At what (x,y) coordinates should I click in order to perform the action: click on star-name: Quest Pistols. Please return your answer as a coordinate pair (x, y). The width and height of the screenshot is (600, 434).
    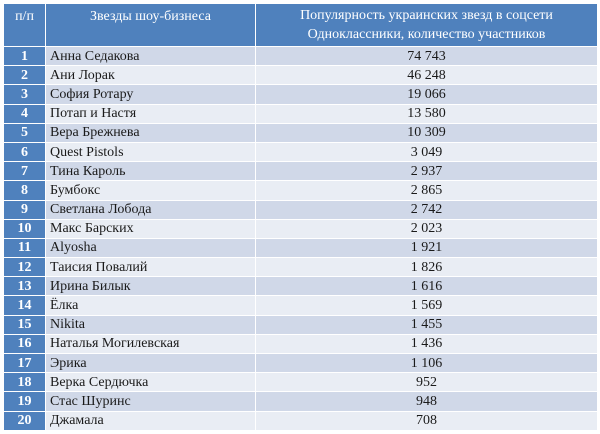
    Looking at the image, I should click on (150, 152).